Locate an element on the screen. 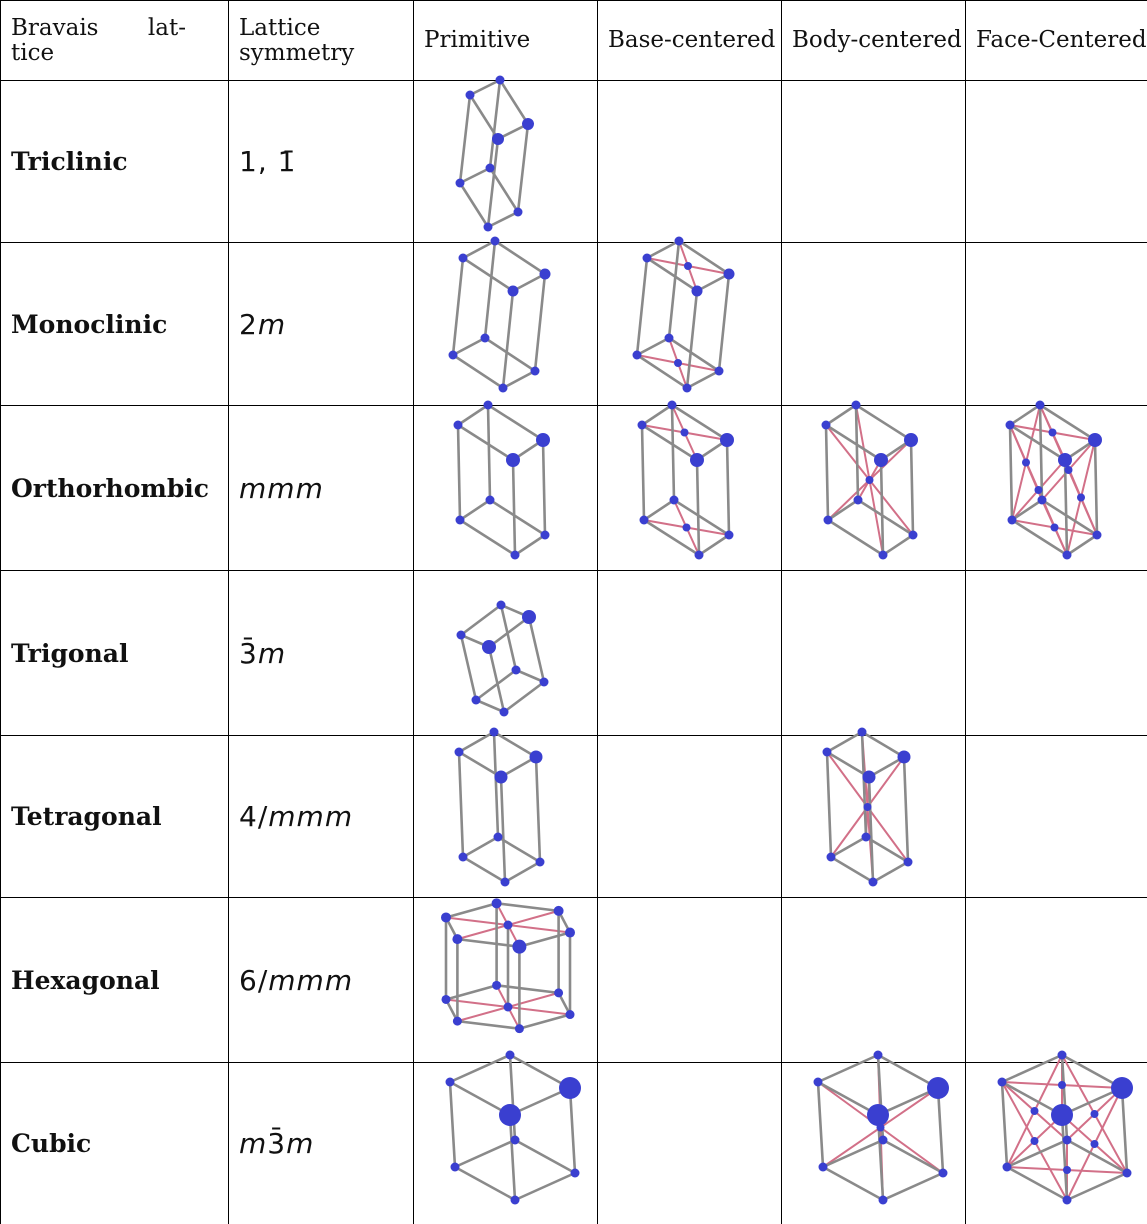 The width and height of the screenshot is (1147, 1224). lattice-symmetry: m3̄m is located at coordinates (321, 1143).